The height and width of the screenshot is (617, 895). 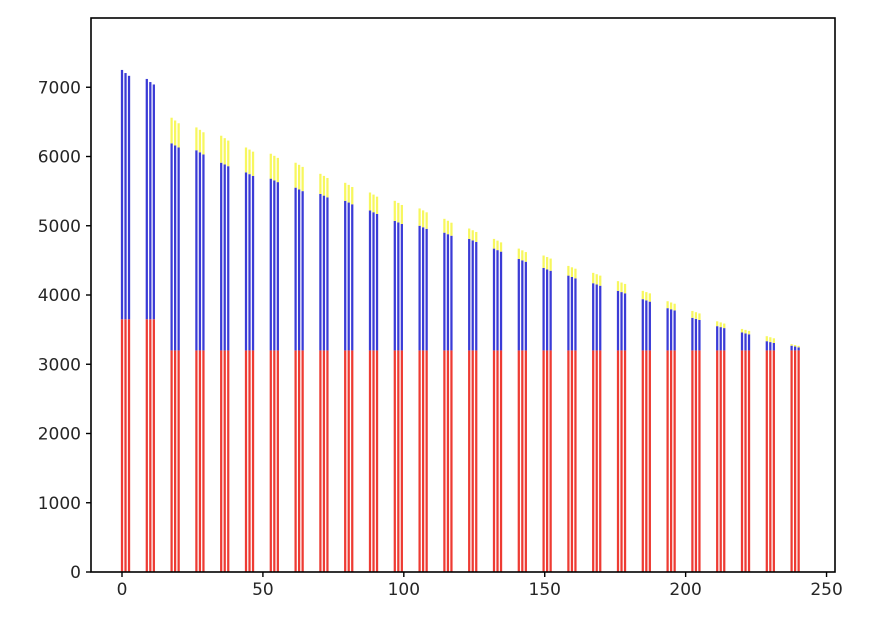 I want to click on y-tick-label: 2000, so click(x=59, y=435).